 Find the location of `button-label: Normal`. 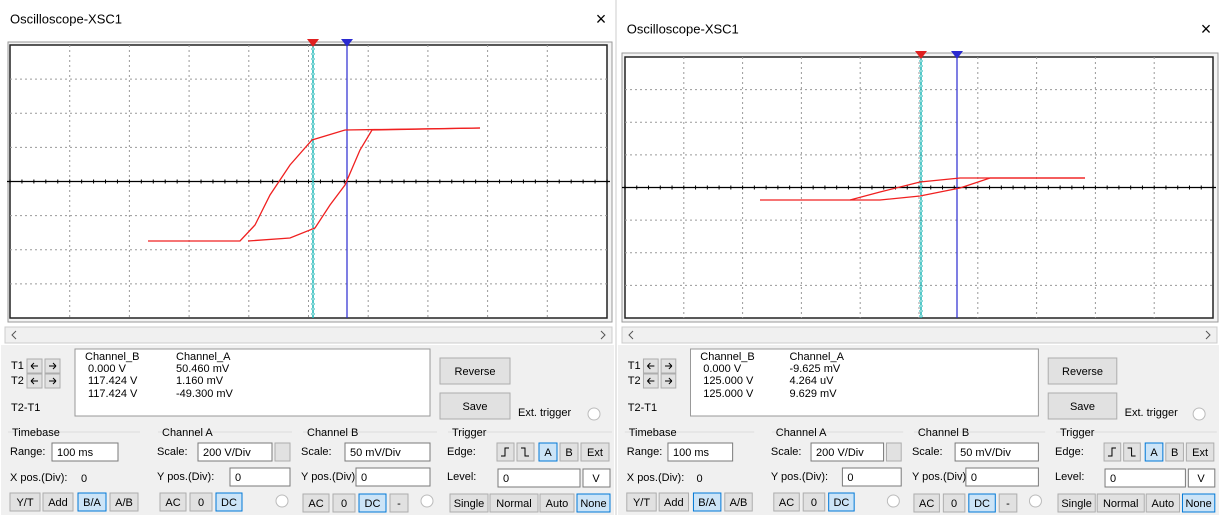

button-label: Normal is located at coordinates (513, 504).